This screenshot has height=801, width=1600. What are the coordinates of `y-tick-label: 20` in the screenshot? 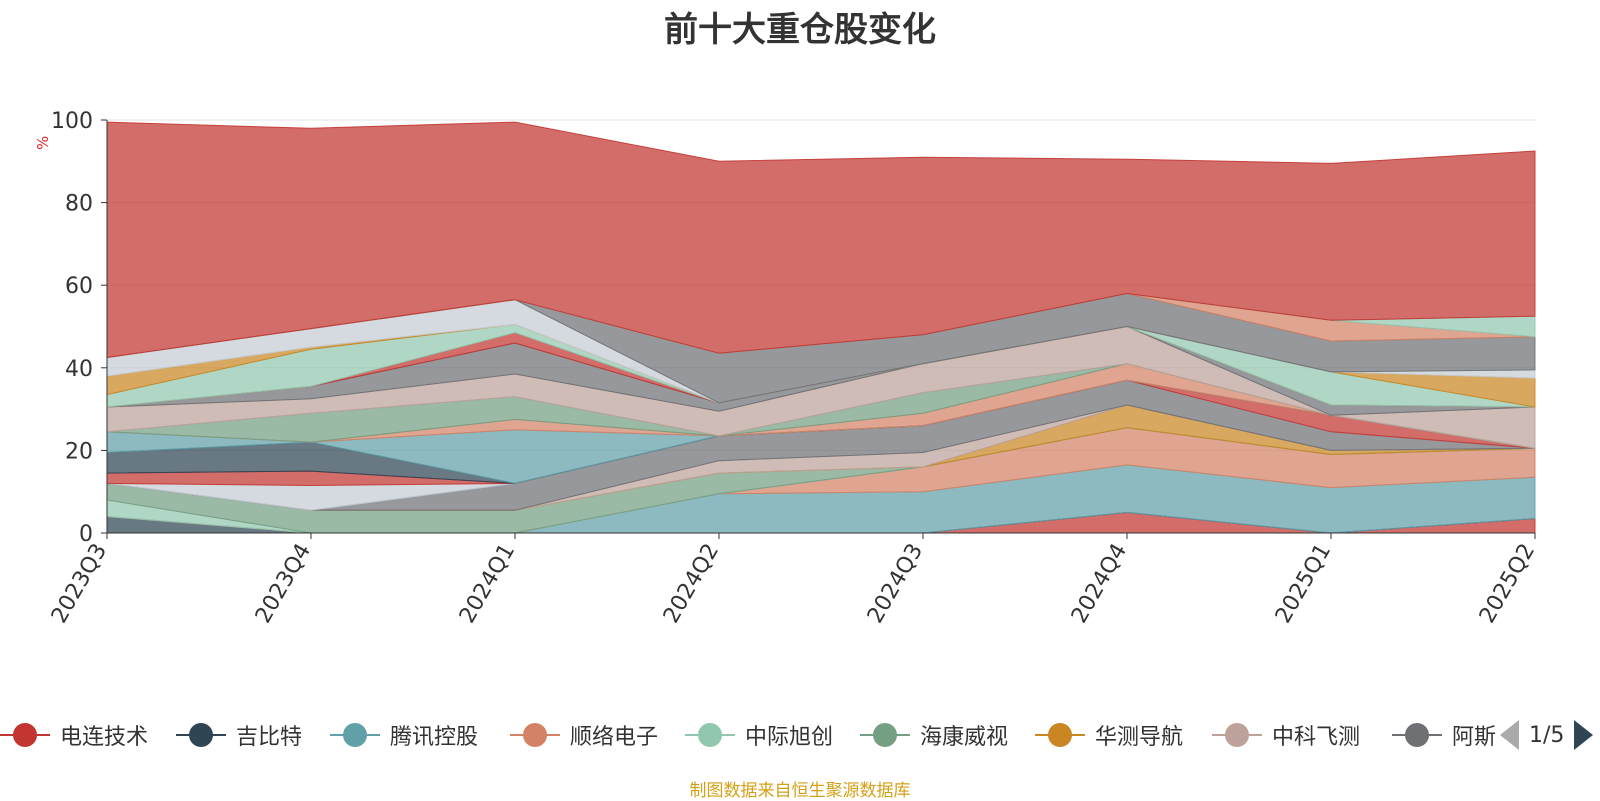 It's located at (79, 451).